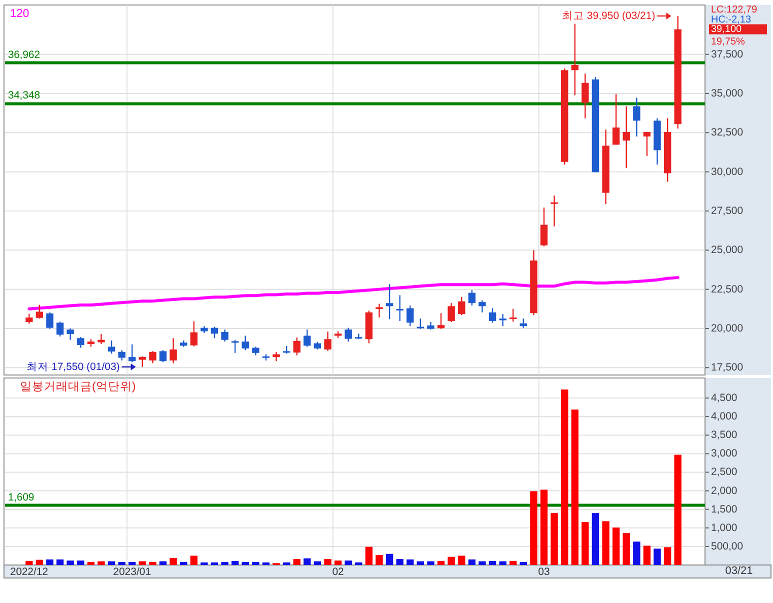 This screenshot has width=773, height=603. What do you see at coordinates (29, 572) in the screenshot?
I see `x-tick-label: 2022/12` at bounding box center [29, 572].